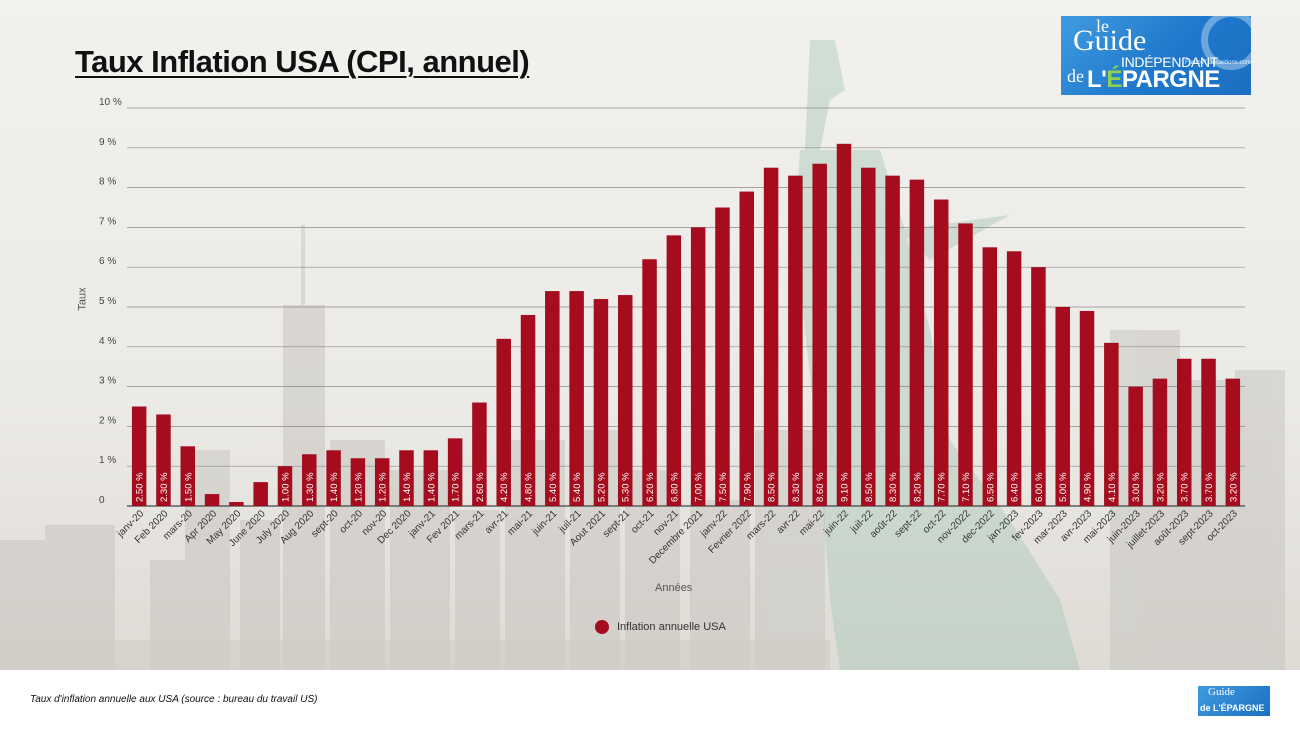 The width and height of the screenshot is (1300, 731). What do you see at coordinates (107, 182) in the screenshot?
I see `y-tick-label: 8 %` at bounding box center [107, 182].